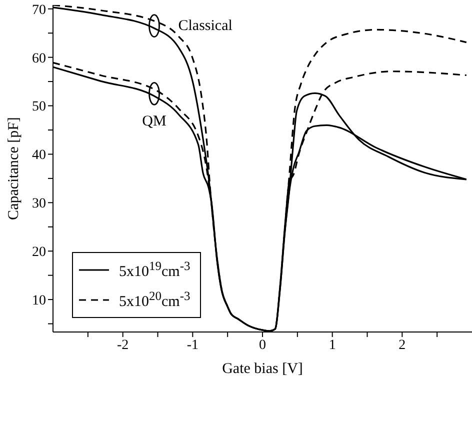  Describe the element at coordinates (39, 58) in the screenshot. I see `y-tick-label: 60` at that location.